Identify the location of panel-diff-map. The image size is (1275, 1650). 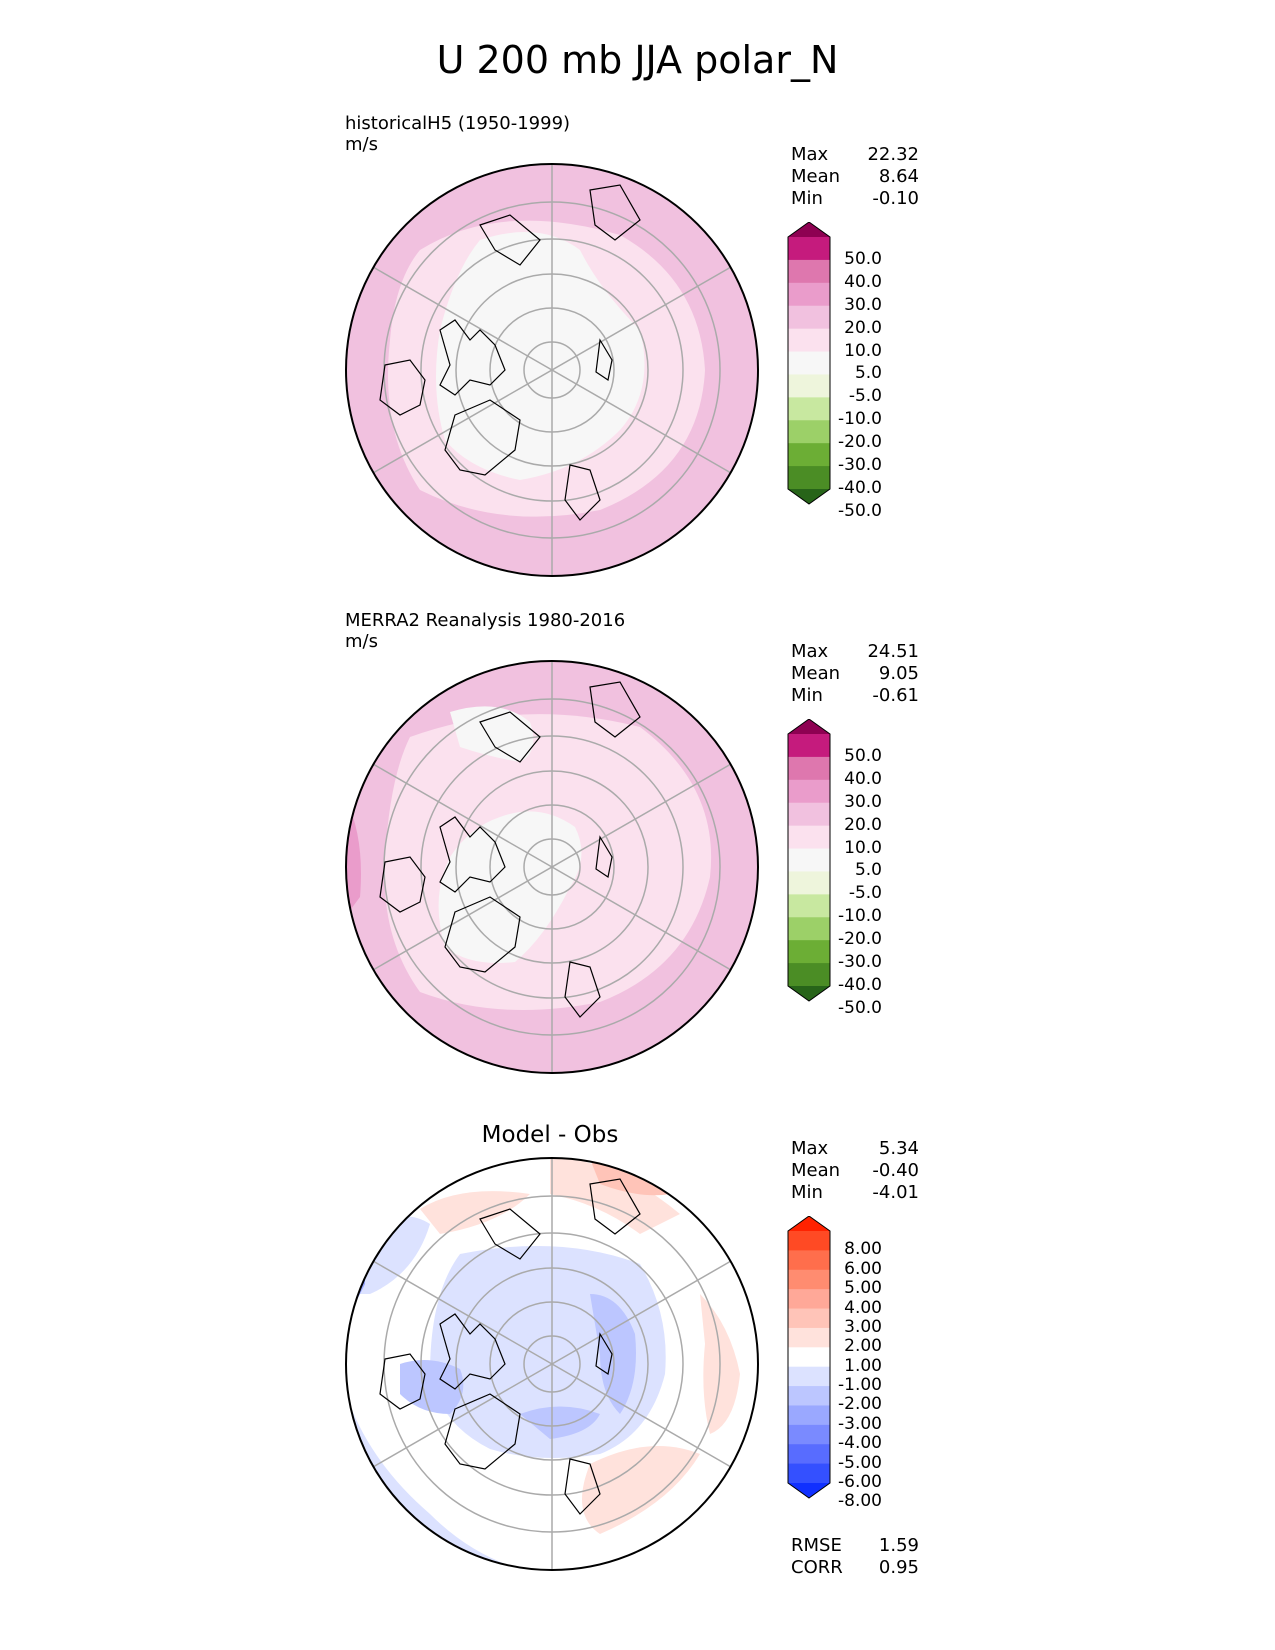
(552, 1364).